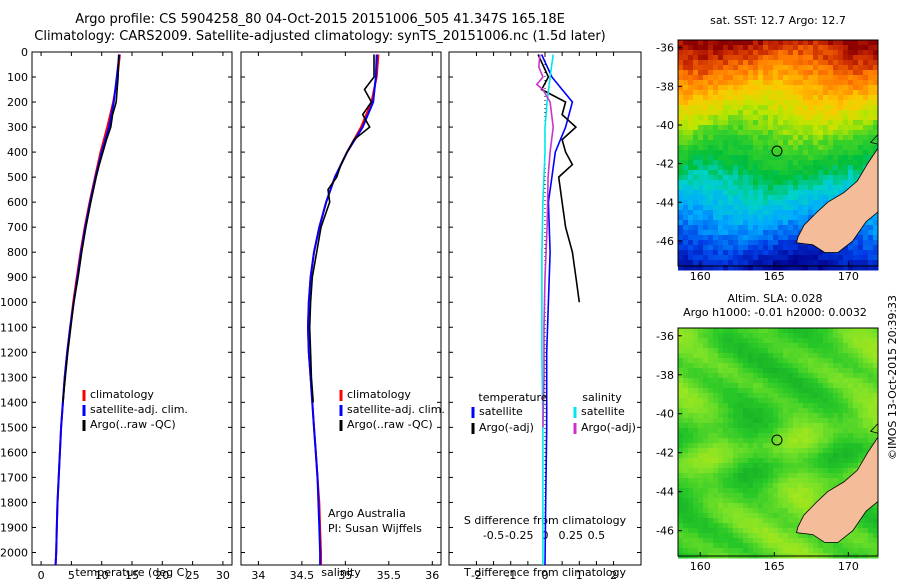 The height and width of the screenshot is (580, 900). Describe the element at coordinates (700, 276) in the screenshot. I see `map-x-tick-label: 160` at that location.